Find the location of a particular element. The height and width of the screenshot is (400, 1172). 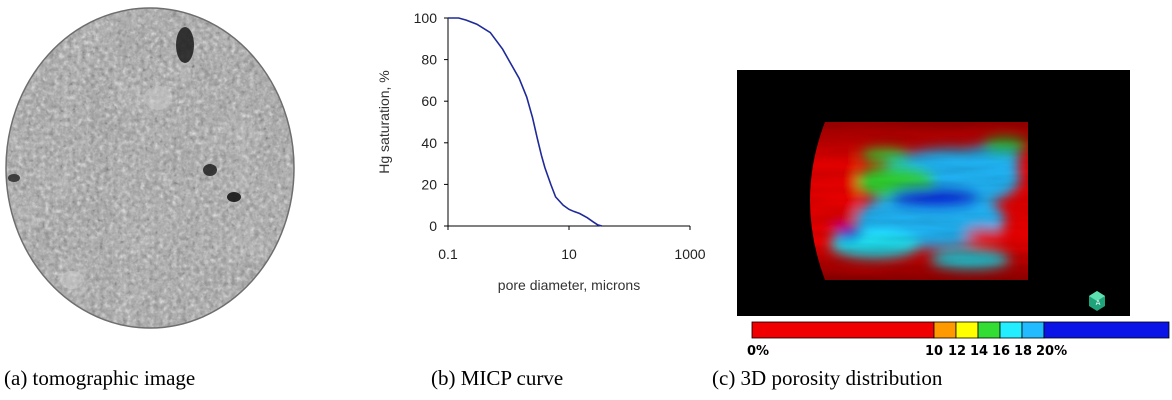

y-tick-label: 40 is located at coordinates (429, 143).